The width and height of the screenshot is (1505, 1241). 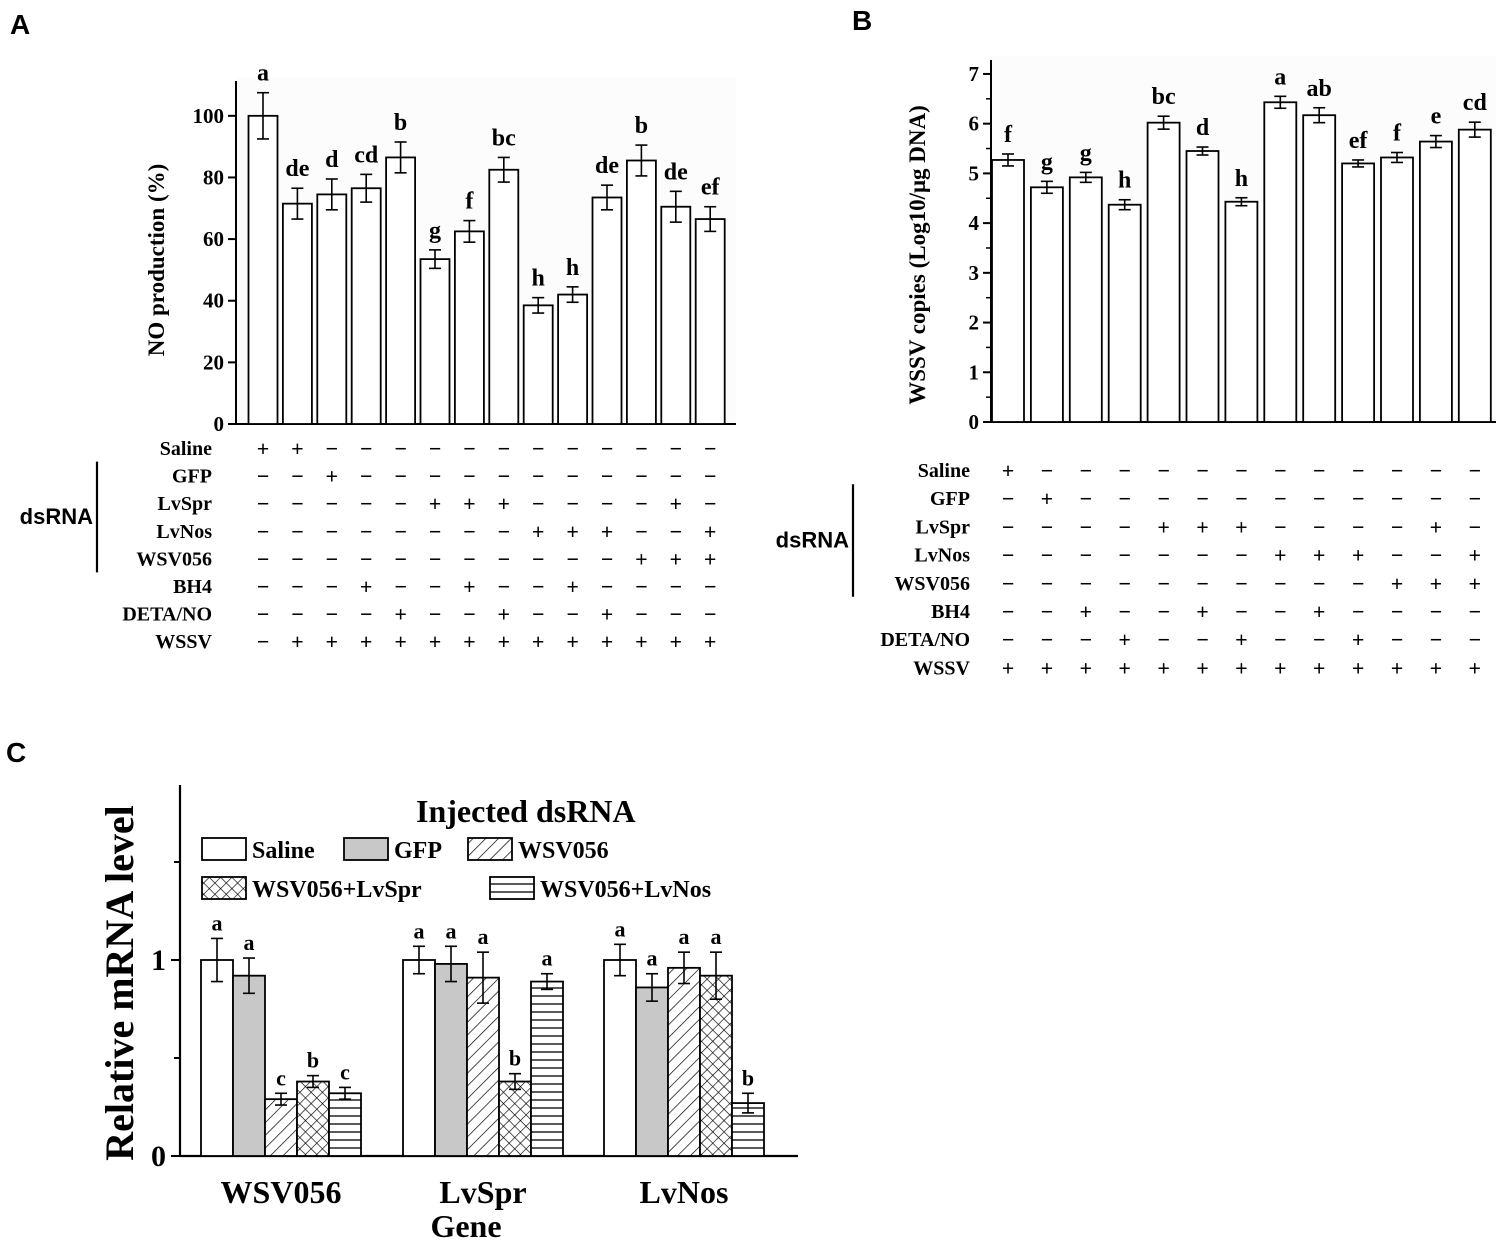 What do you see at coordinates (281, 1077) in the screenshot?
I see `significance-letter: c` at bounding box center [281, 1077].